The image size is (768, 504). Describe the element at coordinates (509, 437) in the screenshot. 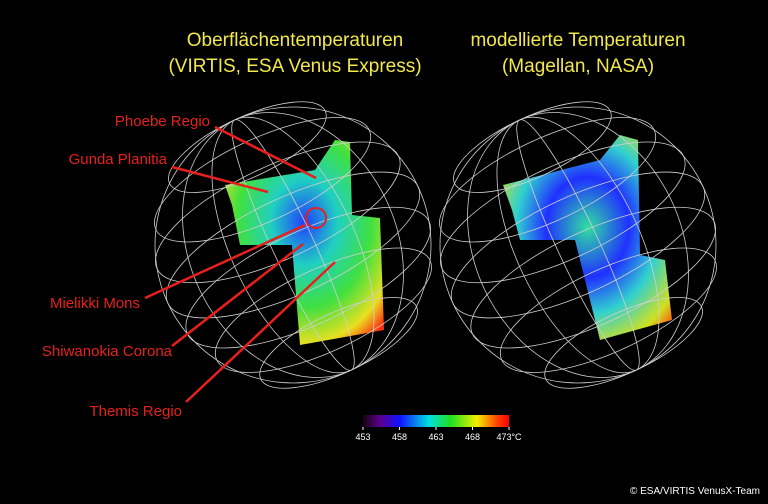

I see `colorbar-tick-label: 473°C` at that location.